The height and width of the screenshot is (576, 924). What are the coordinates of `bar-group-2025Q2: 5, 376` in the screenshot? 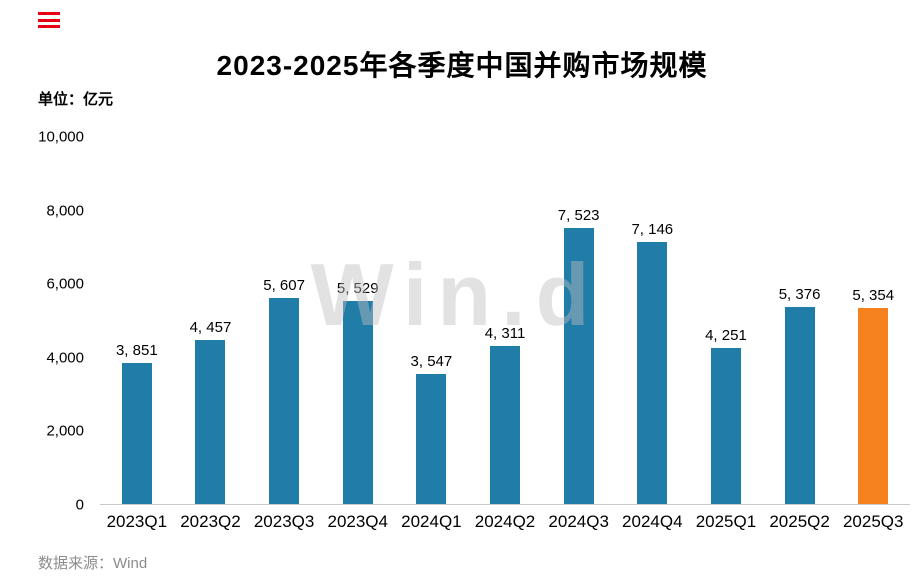 It's located at (800, 320).